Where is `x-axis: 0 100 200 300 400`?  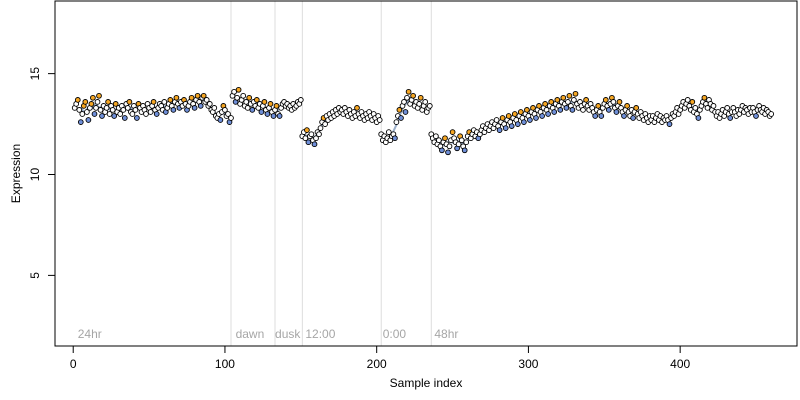 x-axis: 0 100 200 300 400 is located at coordinates (380, 358).